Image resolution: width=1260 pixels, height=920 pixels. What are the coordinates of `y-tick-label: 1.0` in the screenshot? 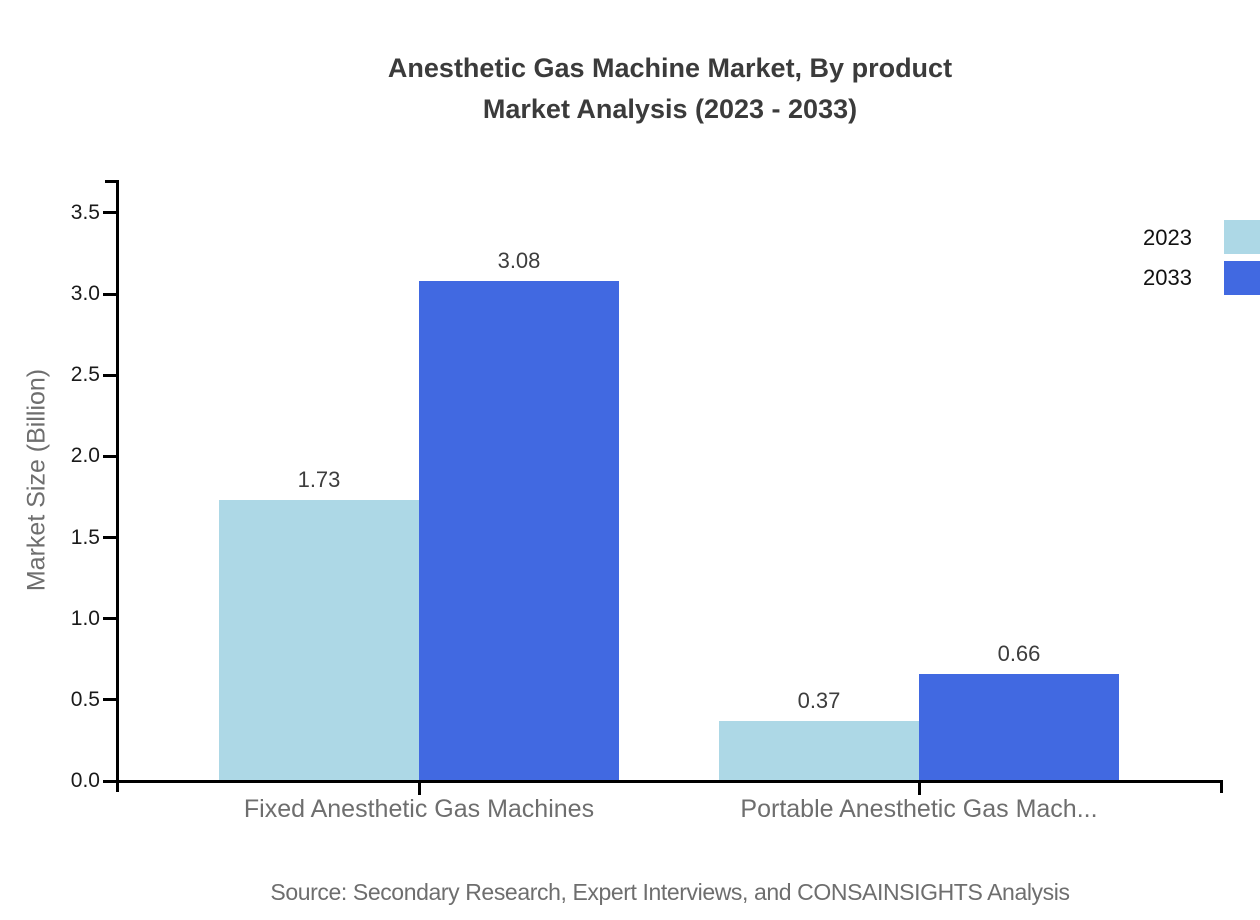 It's located at (85, 618).